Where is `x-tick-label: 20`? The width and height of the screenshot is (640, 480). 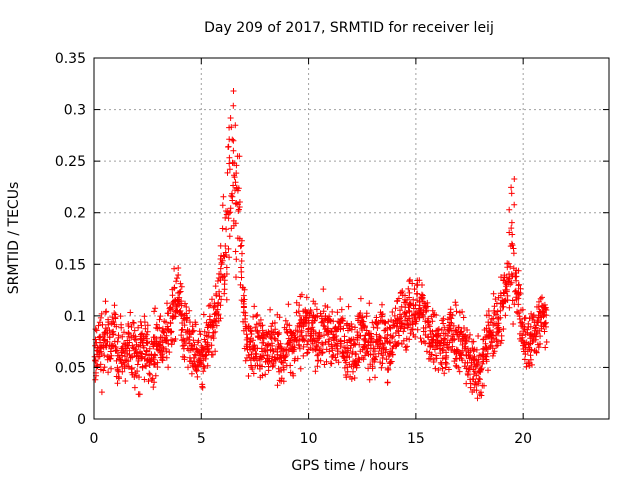
x-tick-label: 20 is located at coordinates (523, 439).